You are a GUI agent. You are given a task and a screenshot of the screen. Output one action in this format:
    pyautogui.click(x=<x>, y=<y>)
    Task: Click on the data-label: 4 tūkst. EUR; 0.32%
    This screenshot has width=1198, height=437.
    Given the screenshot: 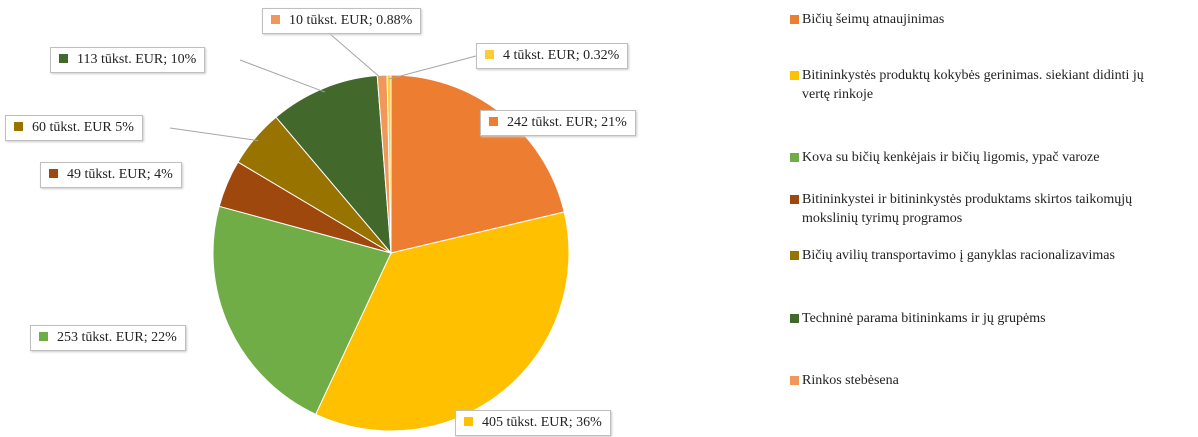 What is the action you would take?
    pyautogui.click(x=552, y=56)
    